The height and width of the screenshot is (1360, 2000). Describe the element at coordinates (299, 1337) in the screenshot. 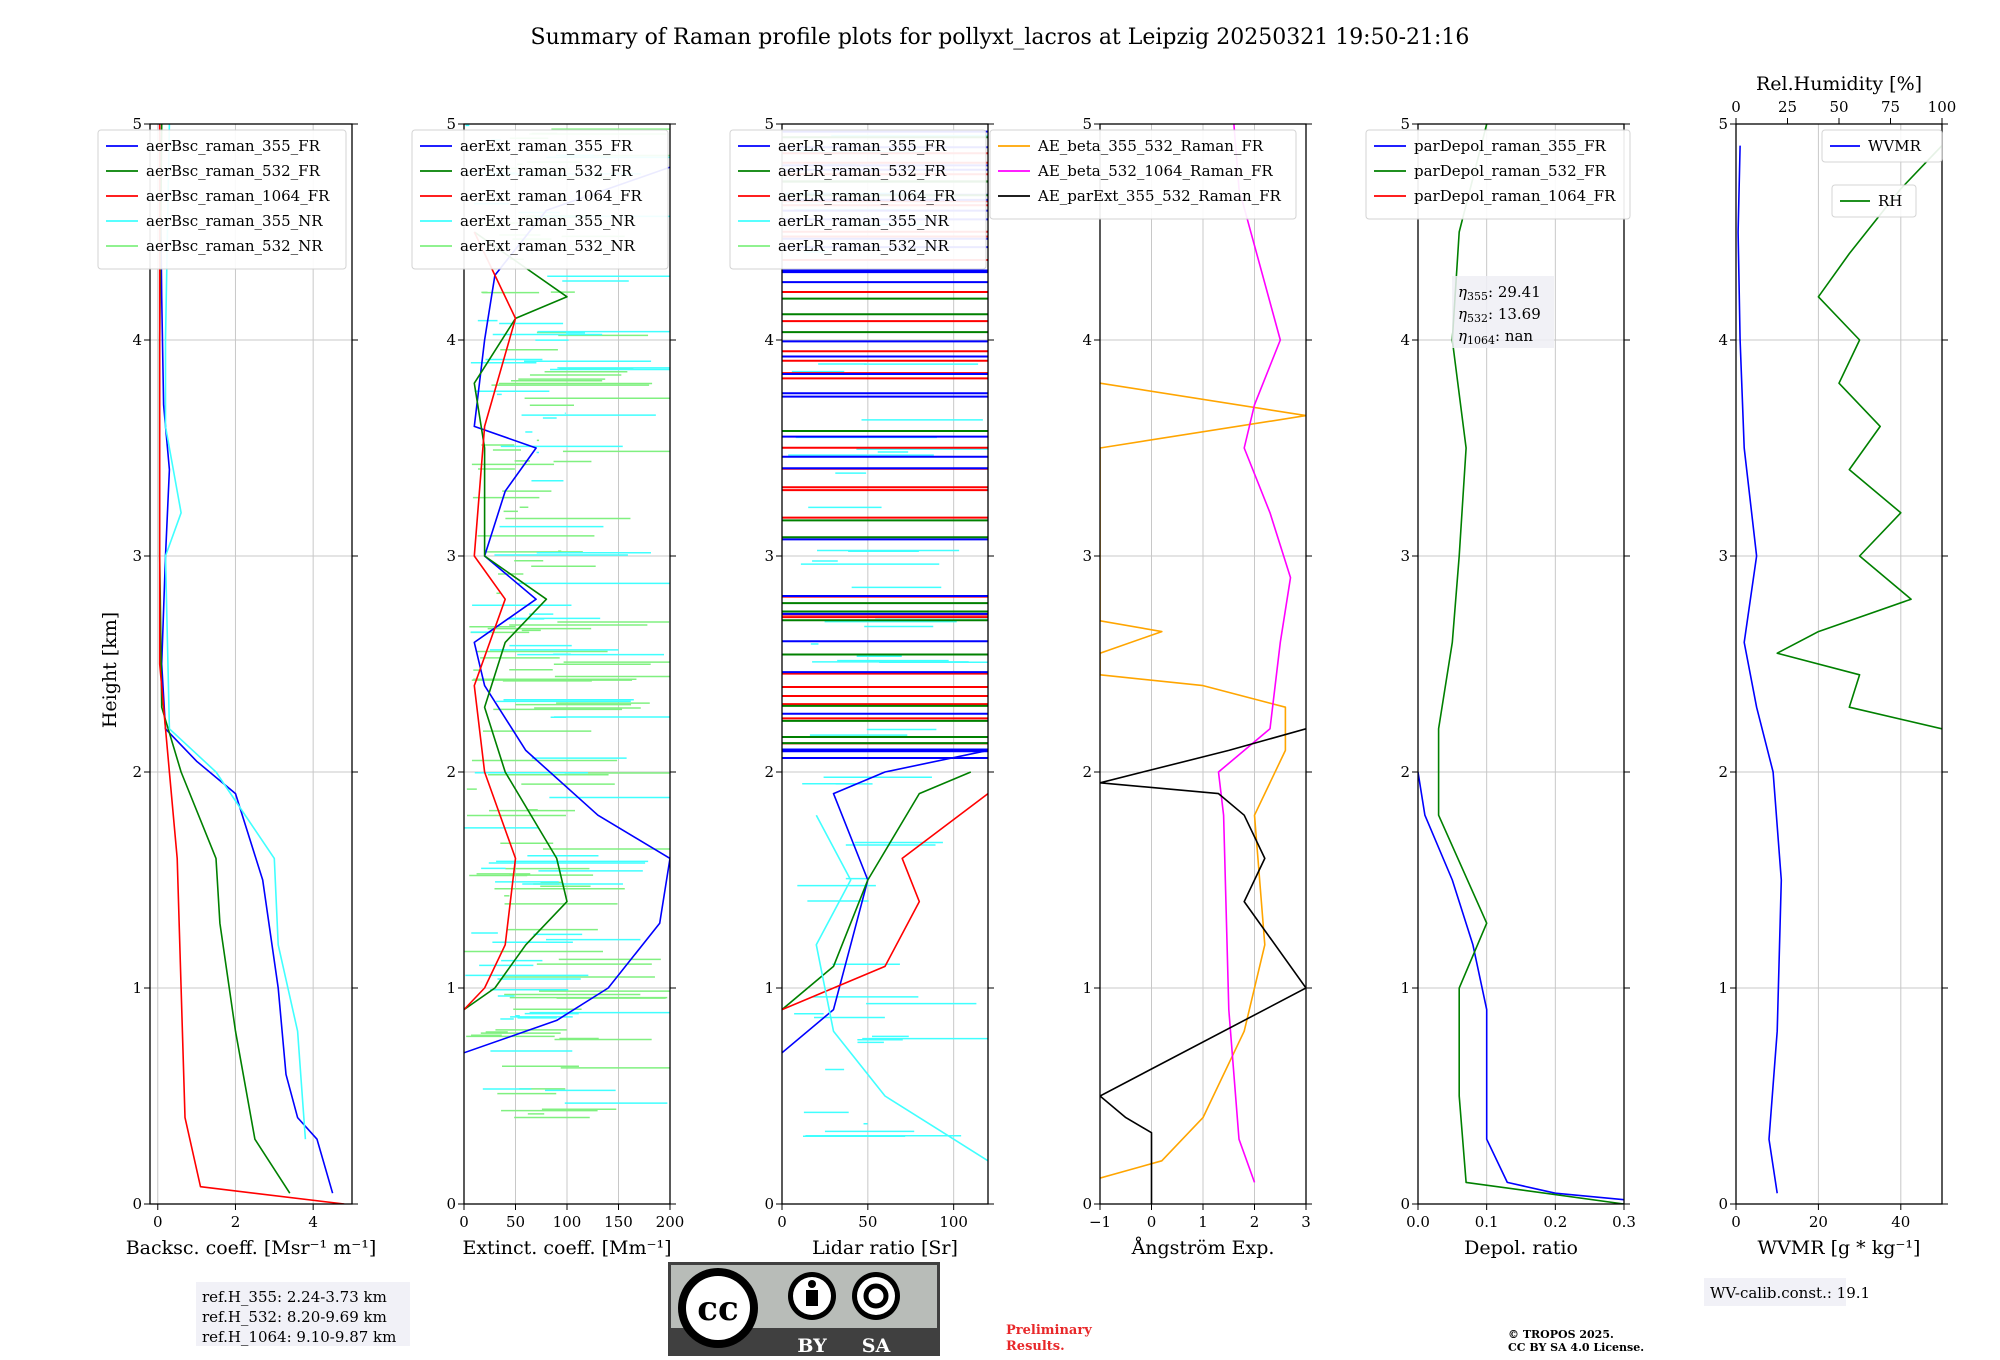

I see `ref-height-1064: ref.H_1064: 9.10-9.87 km` at that location.